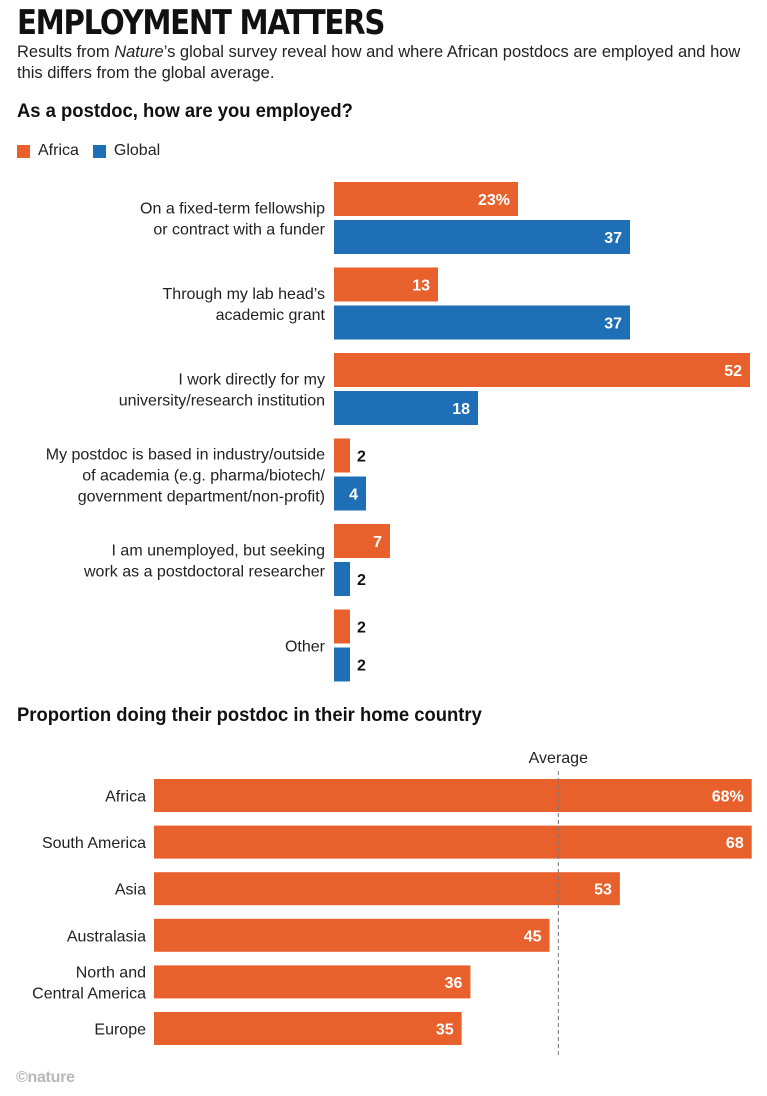  I want to click on bar-home-country-europe, so click(308, 1028).